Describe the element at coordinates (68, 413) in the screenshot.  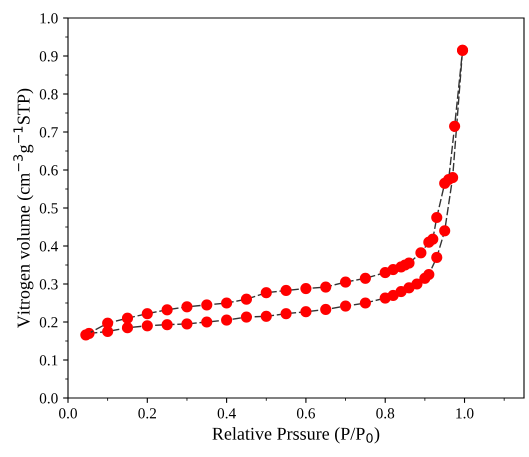
I see `x-tick-label: 0.0` at that location.